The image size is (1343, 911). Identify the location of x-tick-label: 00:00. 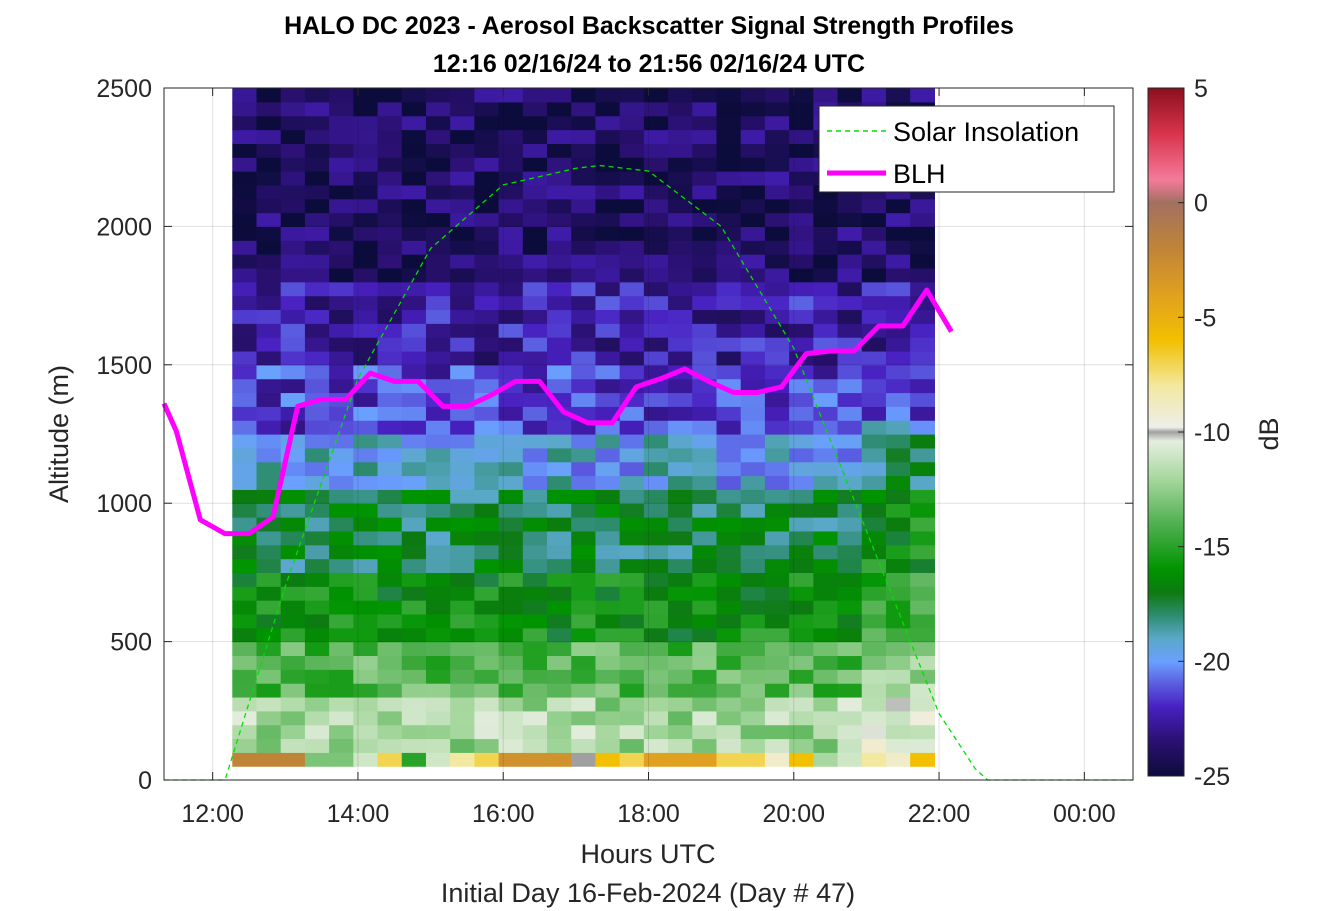
(1084, 814).